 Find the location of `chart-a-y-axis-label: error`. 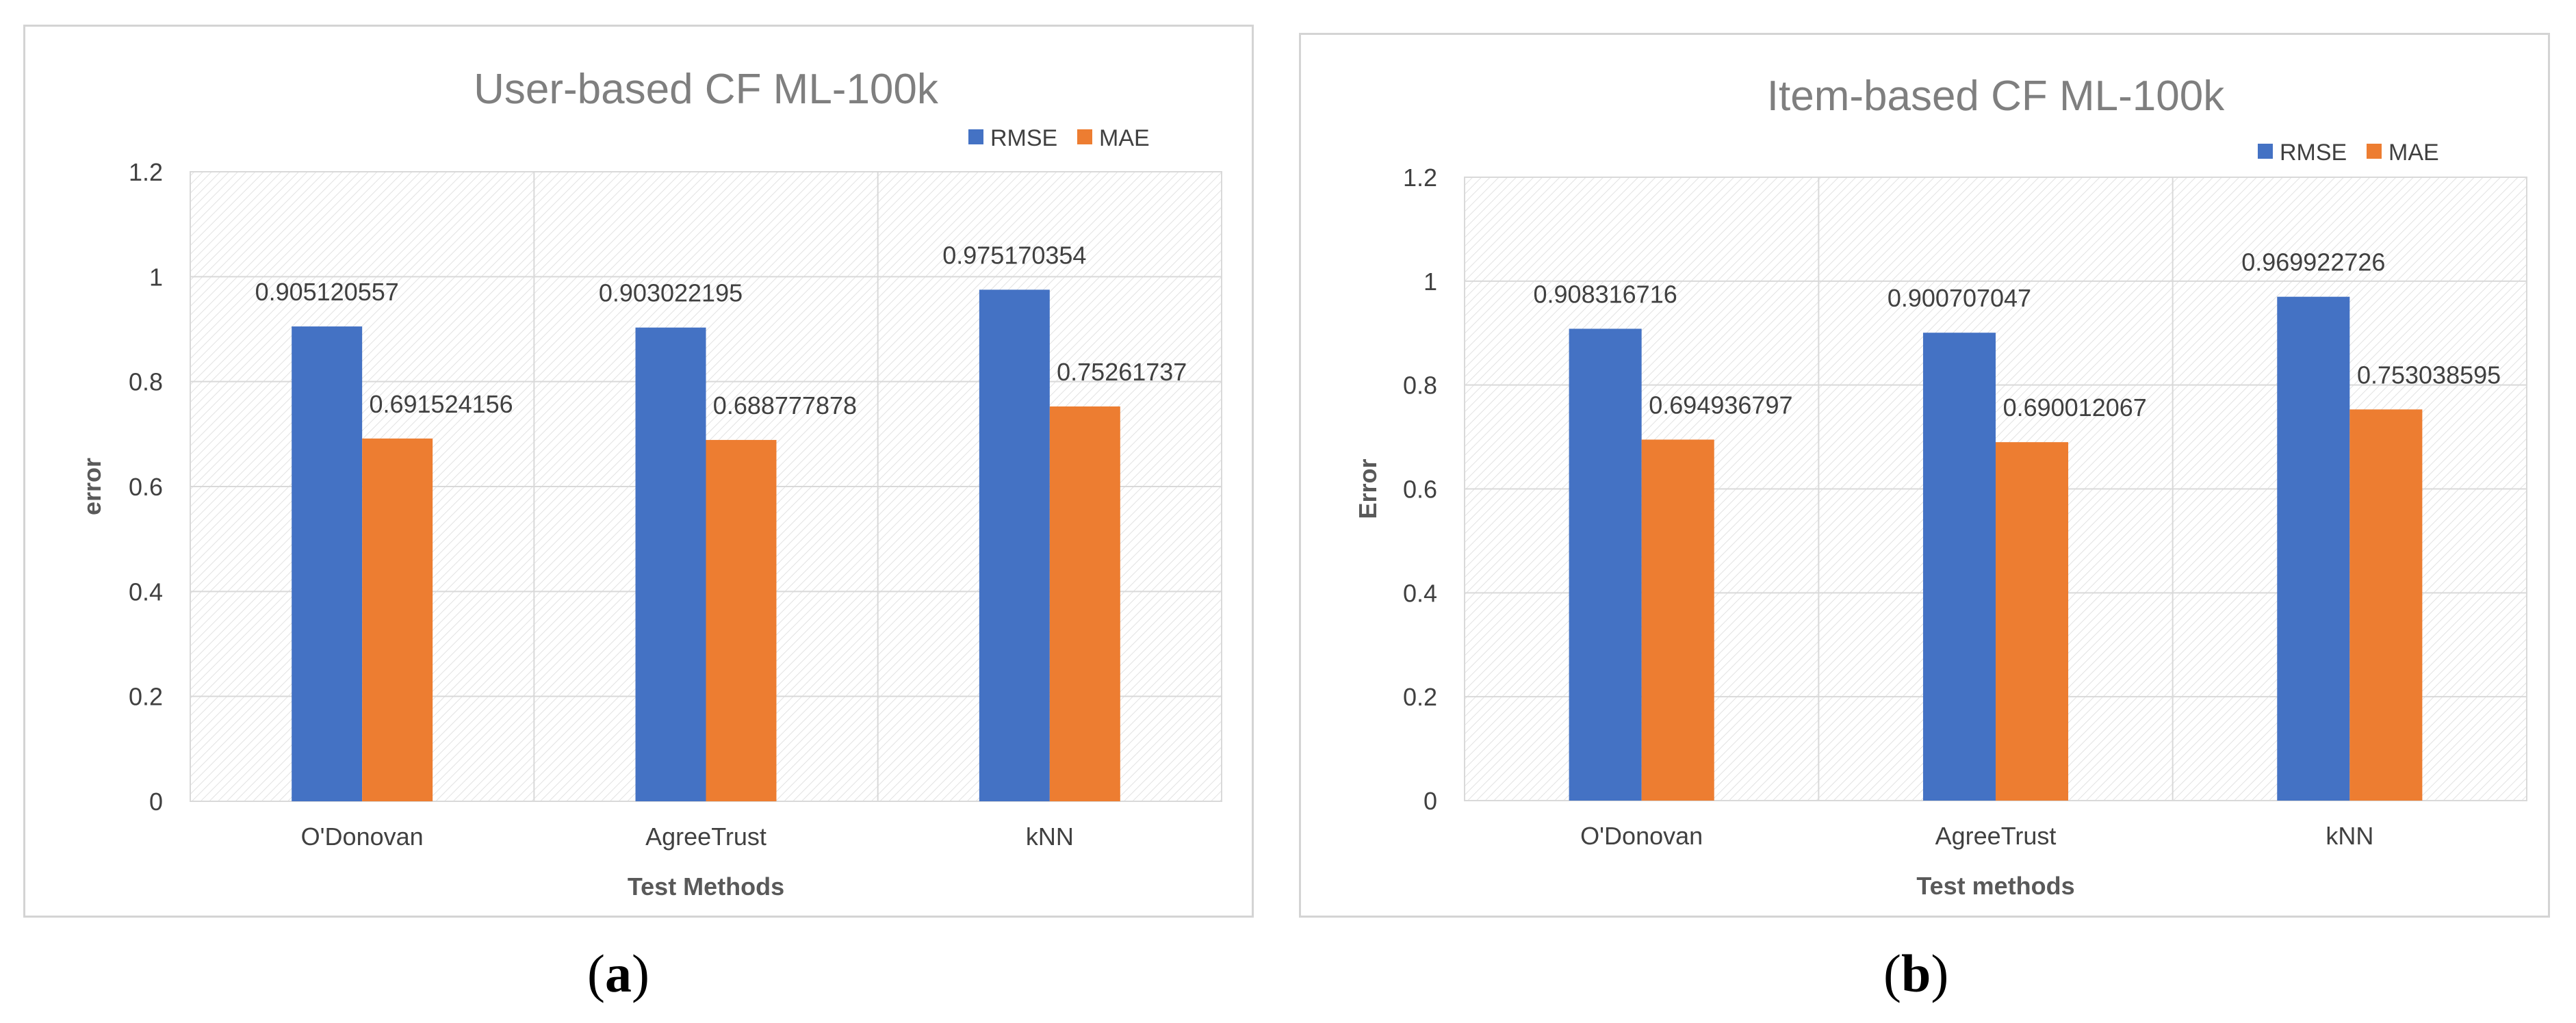

chart-a-y-axis-label: error is located at coordinates (92, 487).